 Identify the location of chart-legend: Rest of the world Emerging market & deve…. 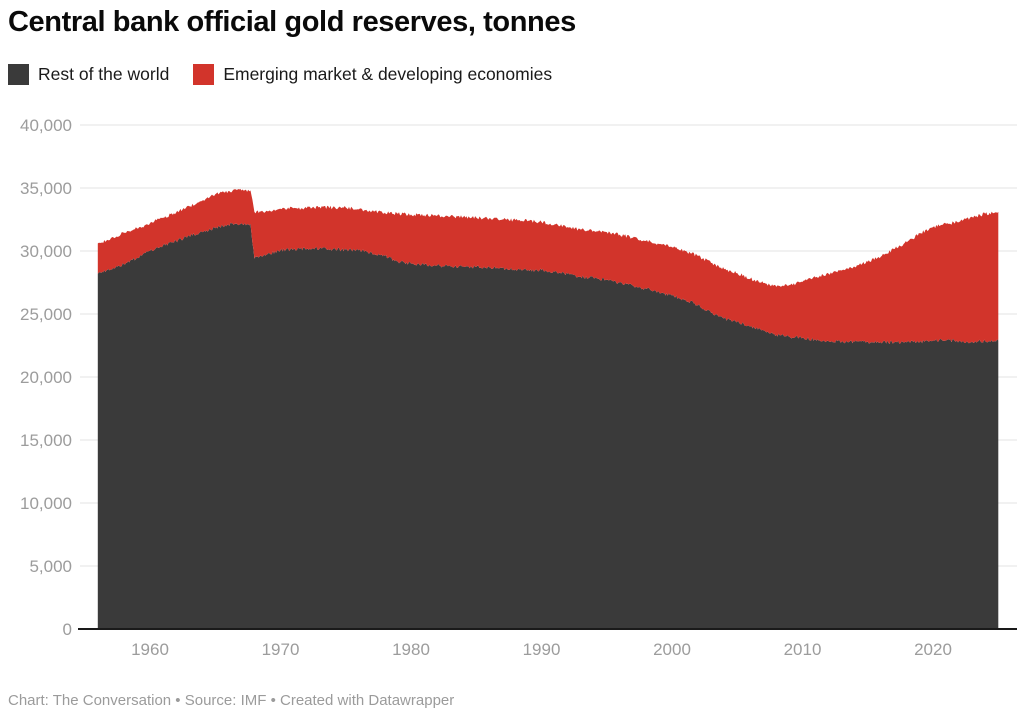
(280, 74).